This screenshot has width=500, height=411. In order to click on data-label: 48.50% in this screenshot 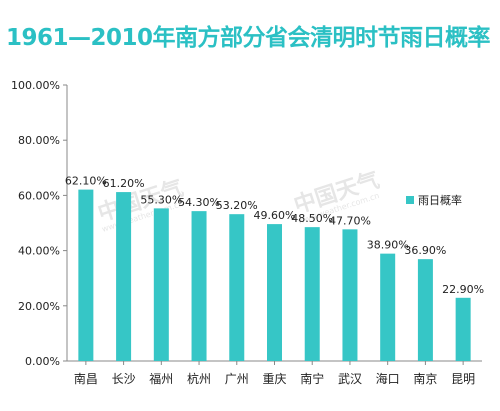, I will do `click(312, 218)`.